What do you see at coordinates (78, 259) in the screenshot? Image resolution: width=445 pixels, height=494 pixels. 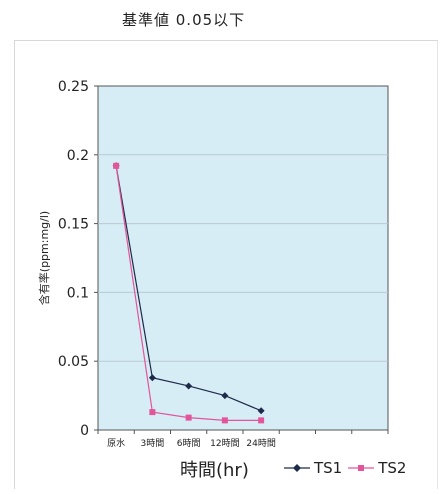 I see `y-axis-ticks: 0 0.05 0.1 0.15 0.2 0.25` at bounding box center [78, 259].